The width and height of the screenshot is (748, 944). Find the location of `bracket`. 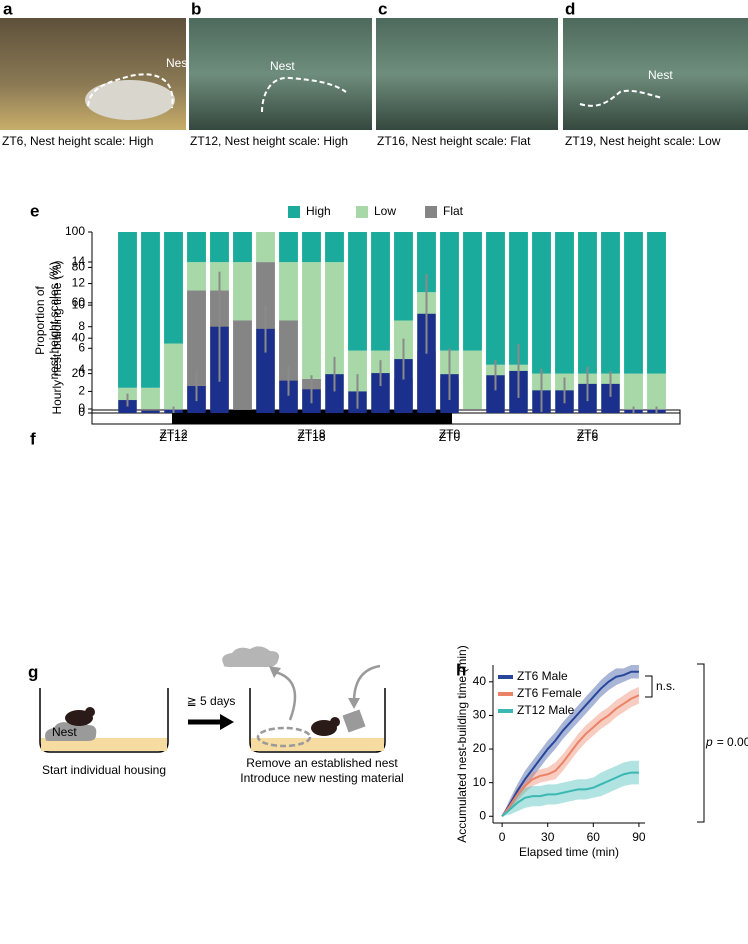

bracket is located at coordinates (701, 743).